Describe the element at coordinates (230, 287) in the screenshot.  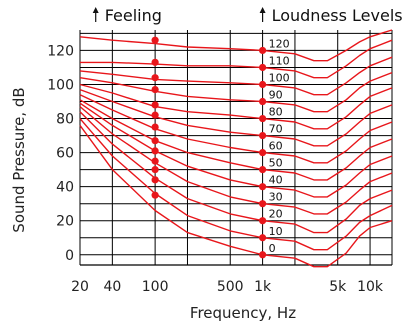
I see `x-tick-label: 500` at that location.